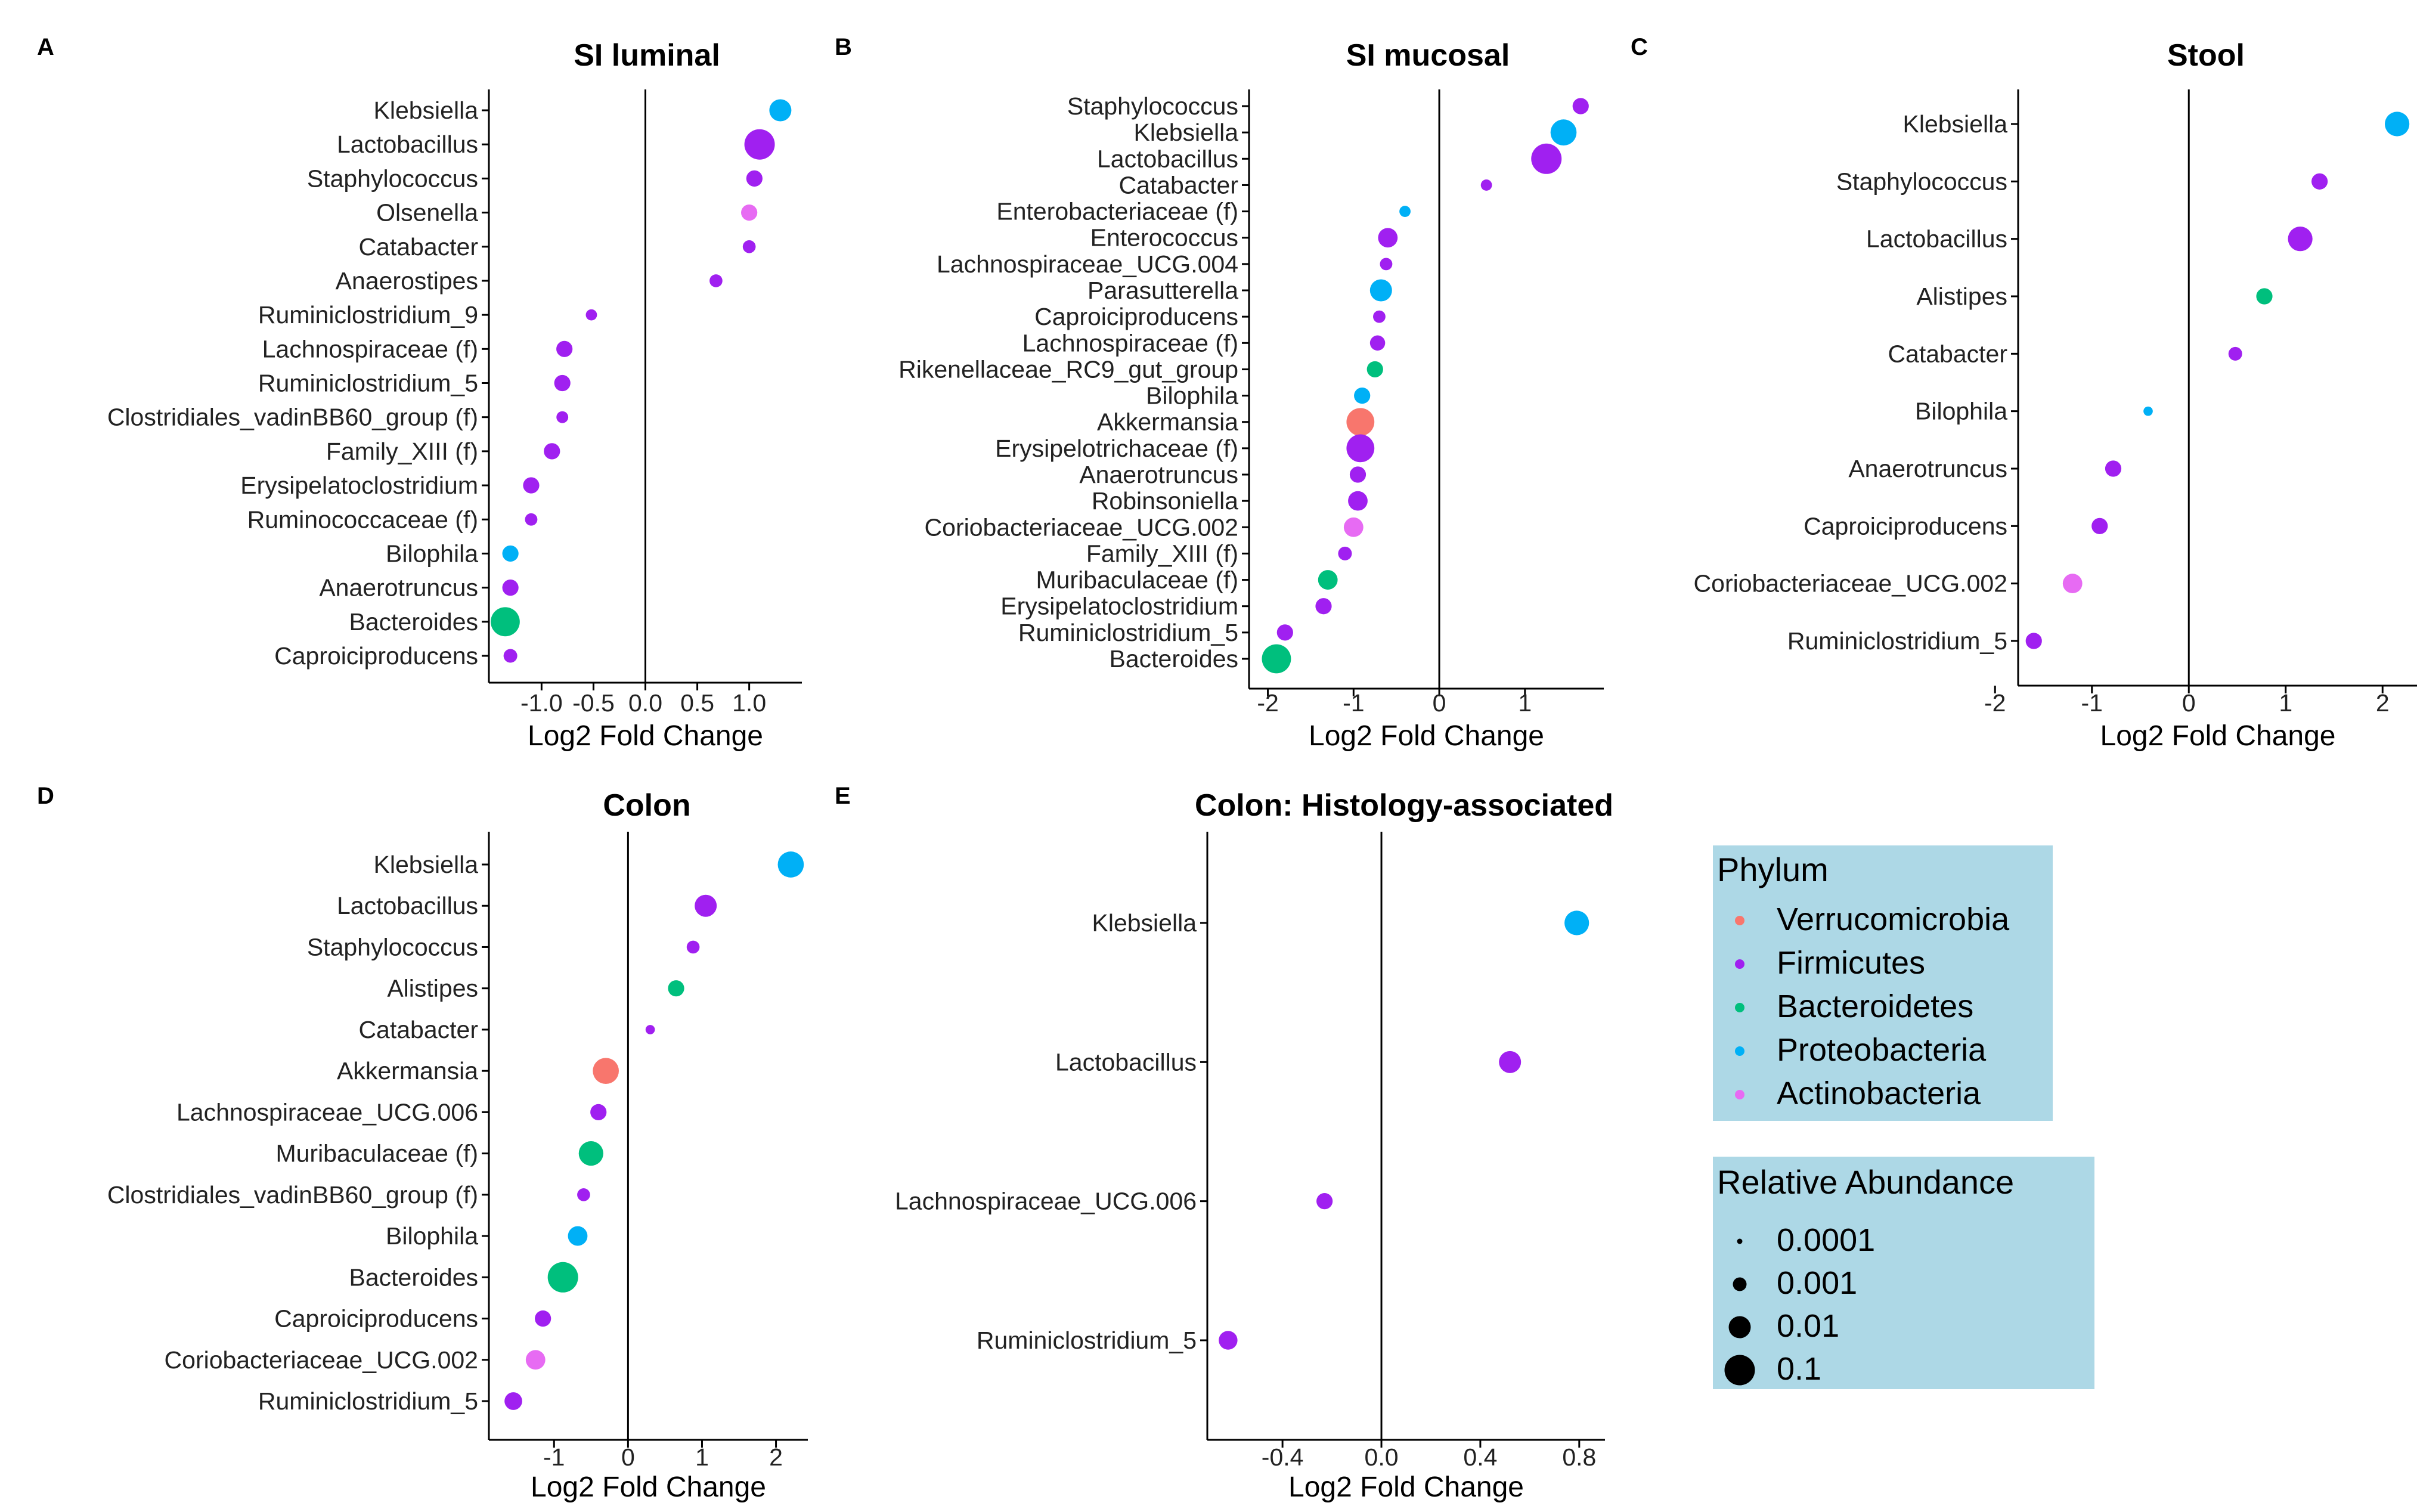  Describe the element at coordinates (402, 451) in the screenshot. I see `y-tick-label: Family_XIII (f)` at that location.